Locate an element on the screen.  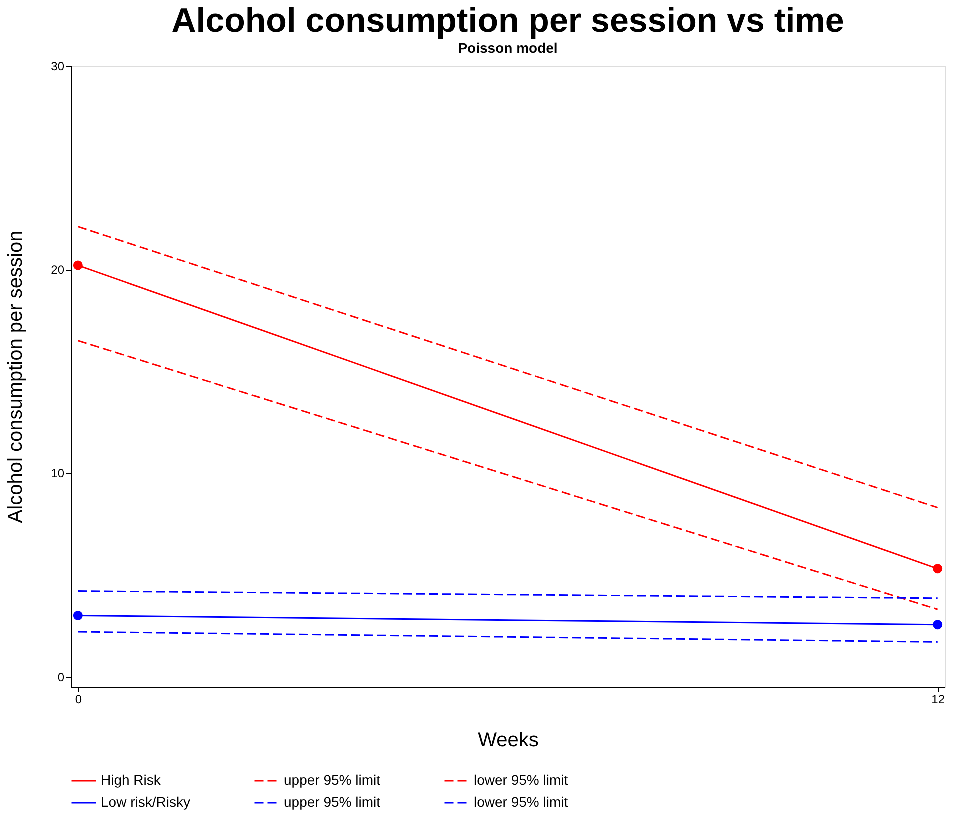
y-tick-label: 30 is located at coordinates (58, 67).